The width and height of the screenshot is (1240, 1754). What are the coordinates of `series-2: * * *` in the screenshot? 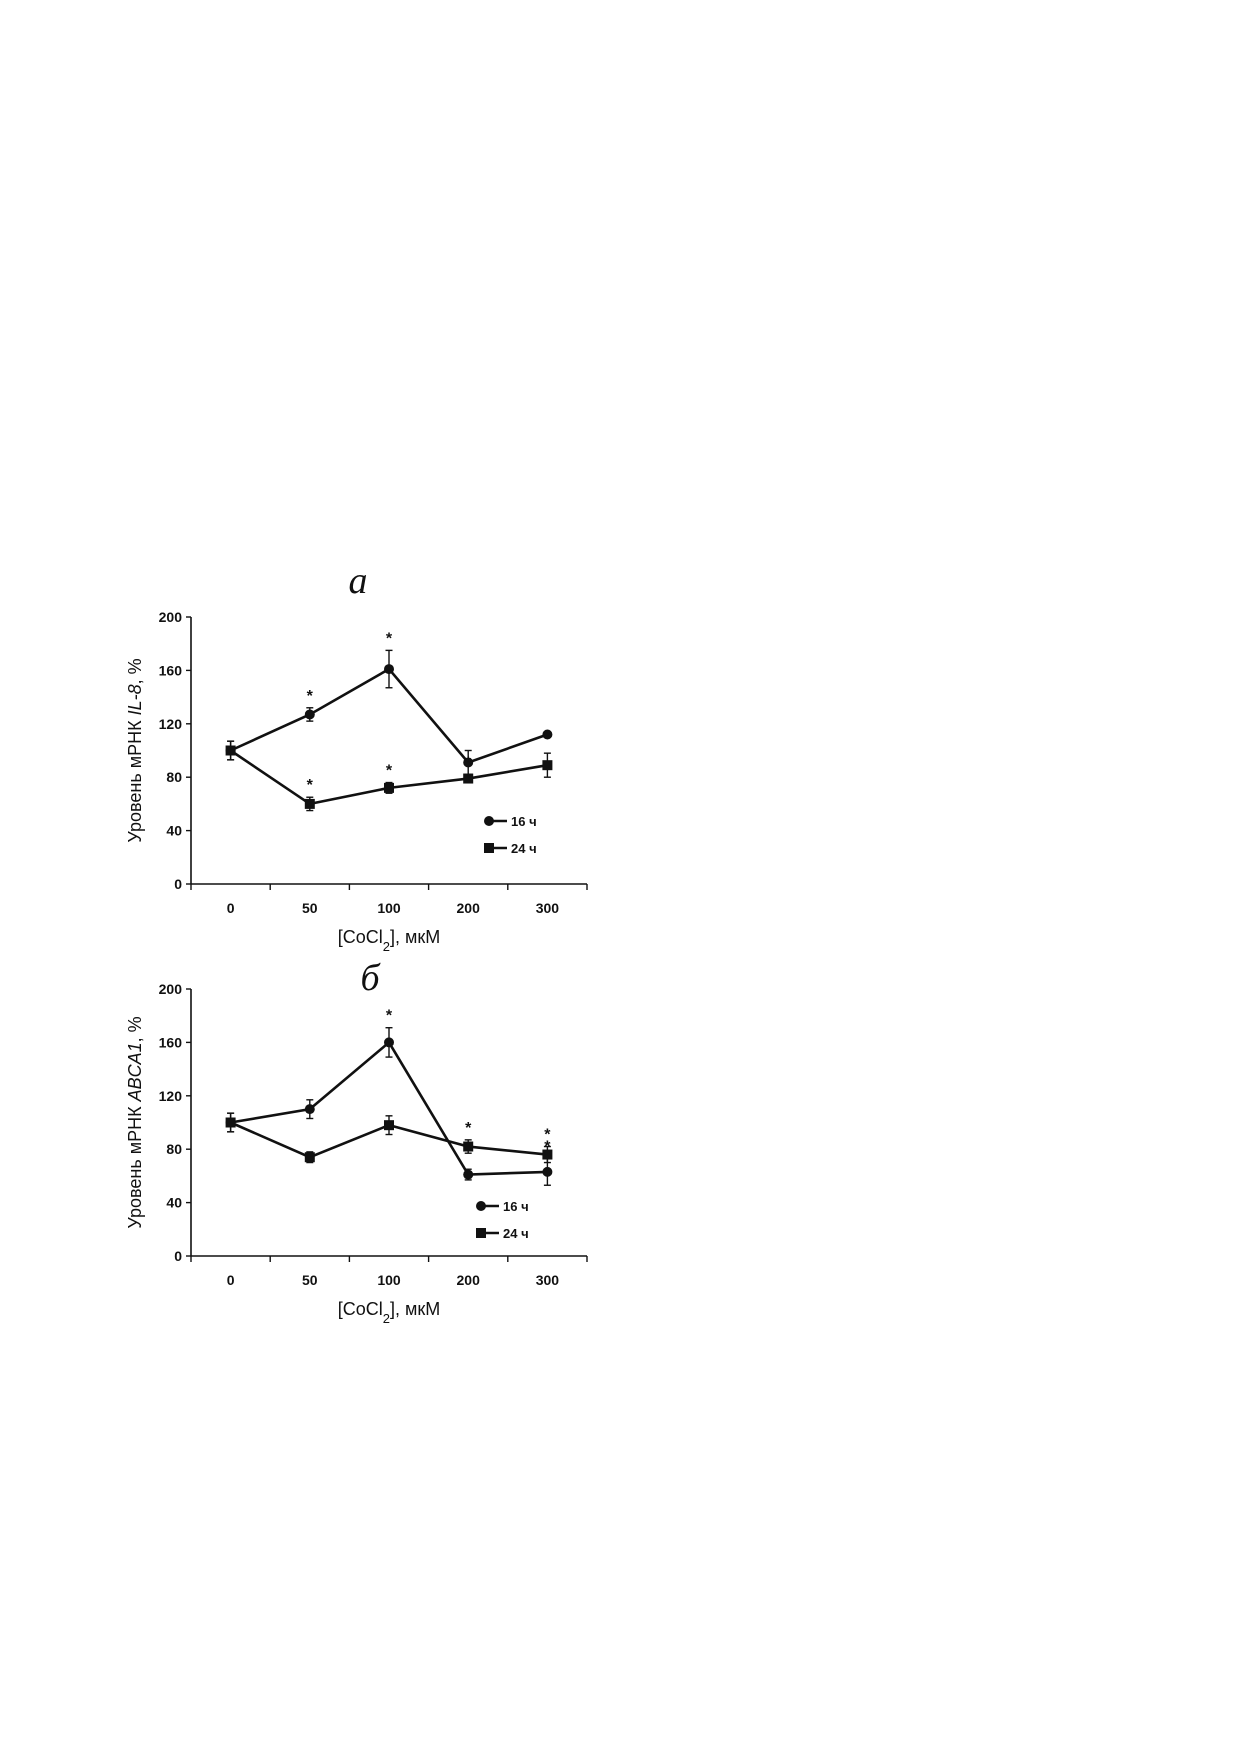 It's located at (389, 776).